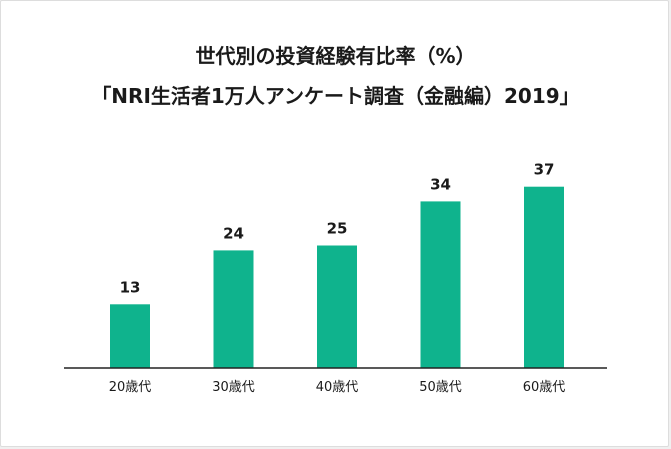 The width and height of the screenshot is (671, 449). Describe the element at coordinates (130, 287) in the screenshot. I see `data-label-1: 13` at that location.